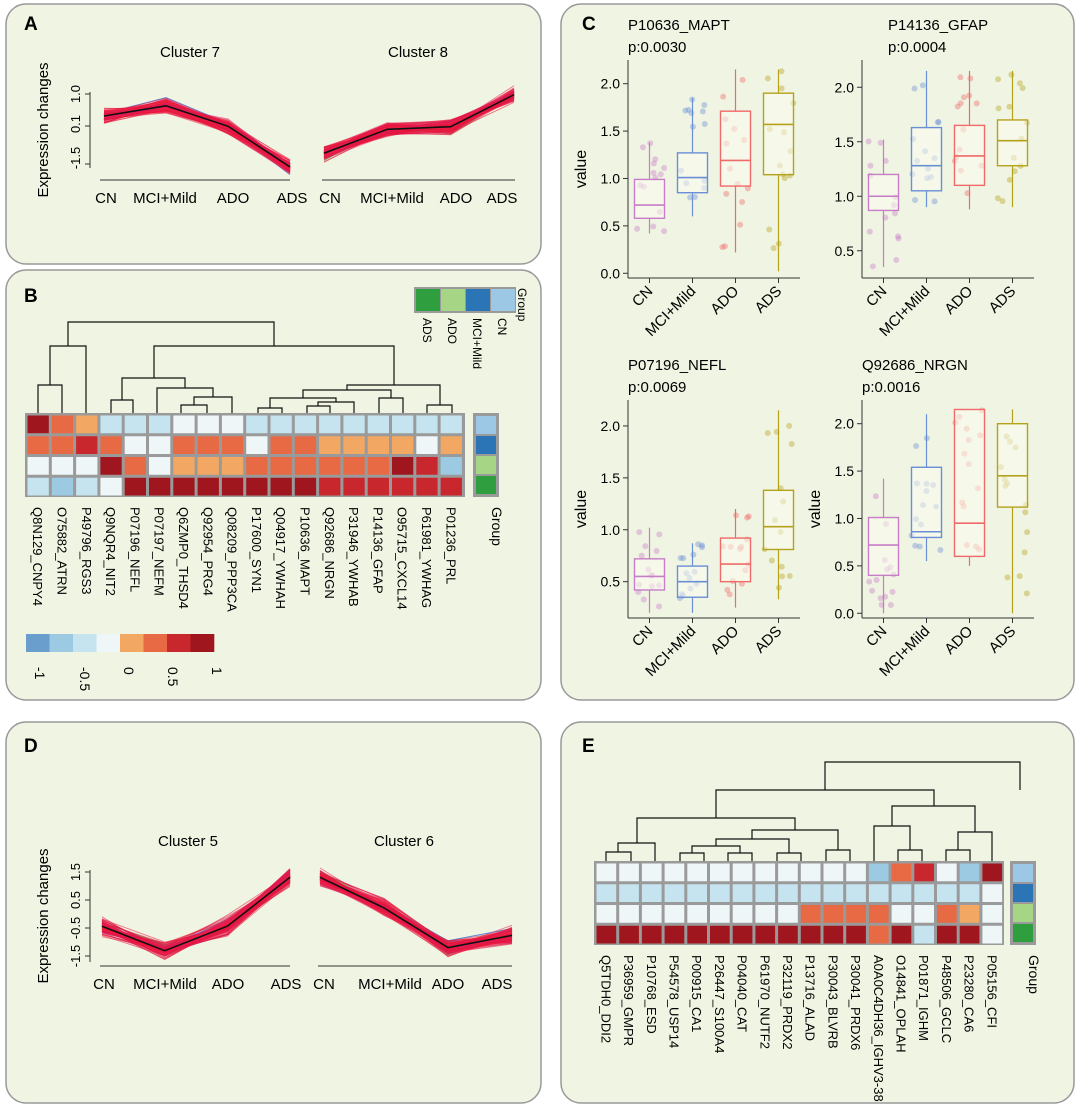 The width and height of the screenshot is (1080, 1109). What do you see at coordinates (489, 479) in the screenshot?
I see `heatmap-b-group-annotation: Group` at bounding box center [489, 479].